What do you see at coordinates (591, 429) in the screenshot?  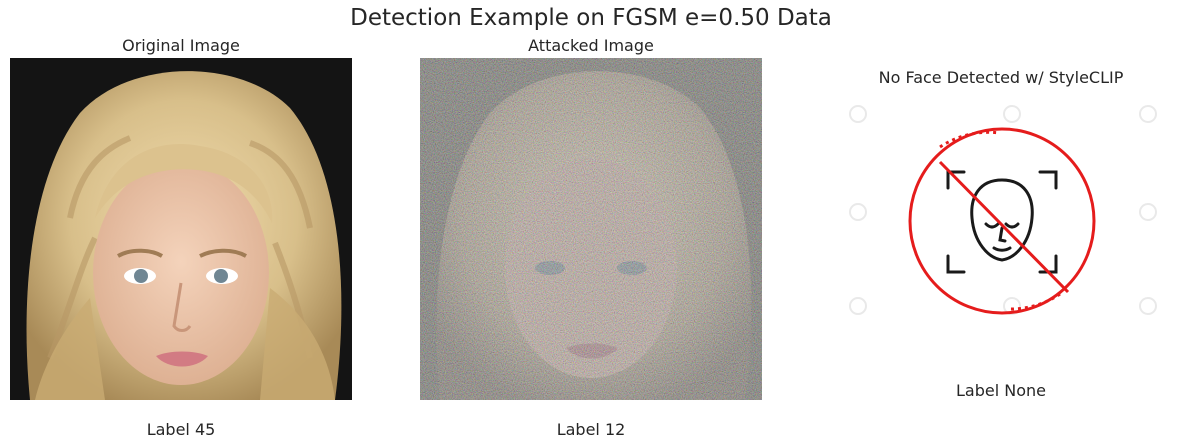 I see `attacked-image-label: Label 12` at bounding box center [591, 429].